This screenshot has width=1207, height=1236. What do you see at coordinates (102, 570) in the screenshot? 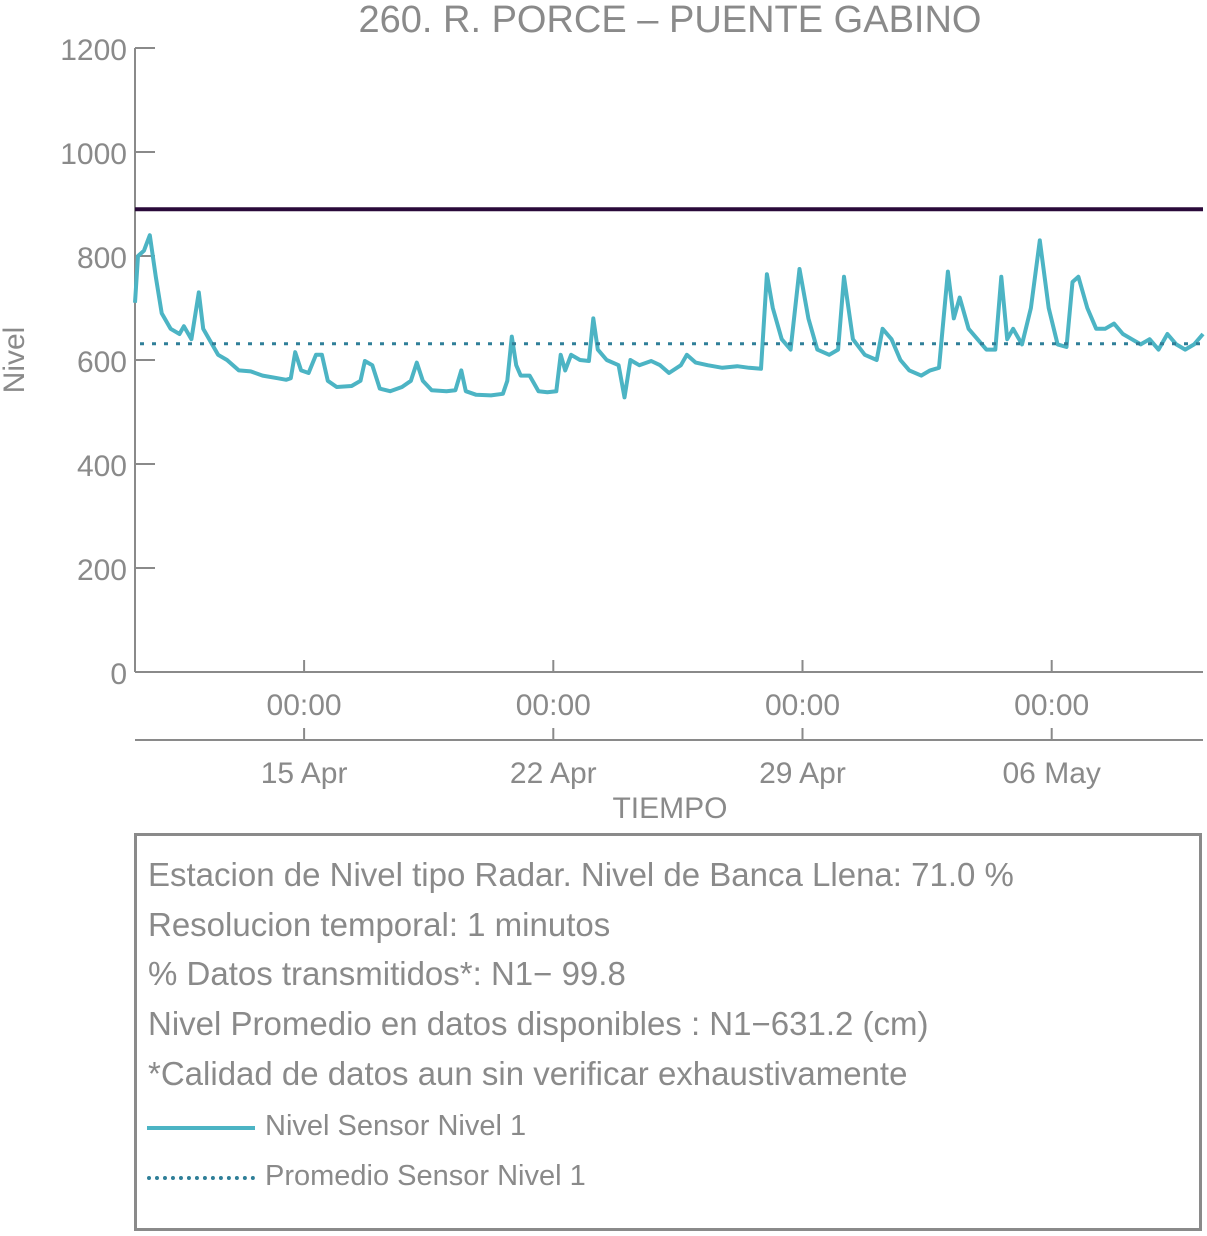
I see `y-tick-label: 200` at bounding box center [102, 570].